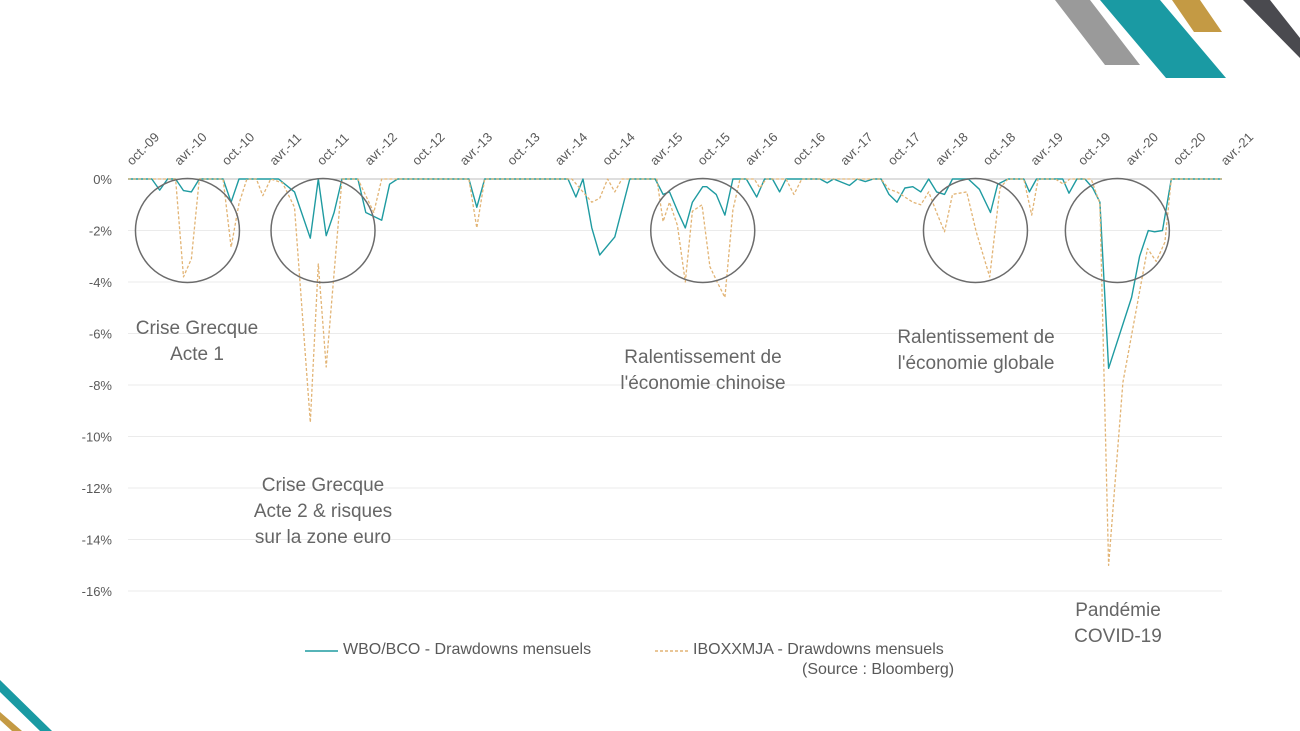 Image resolution: width=1300 pixels, height=731 pixels. What do you see at coordinates (97, 437) in the screenshot?
I see `y-tick-label: -10%` at bounding box center [97, 437].